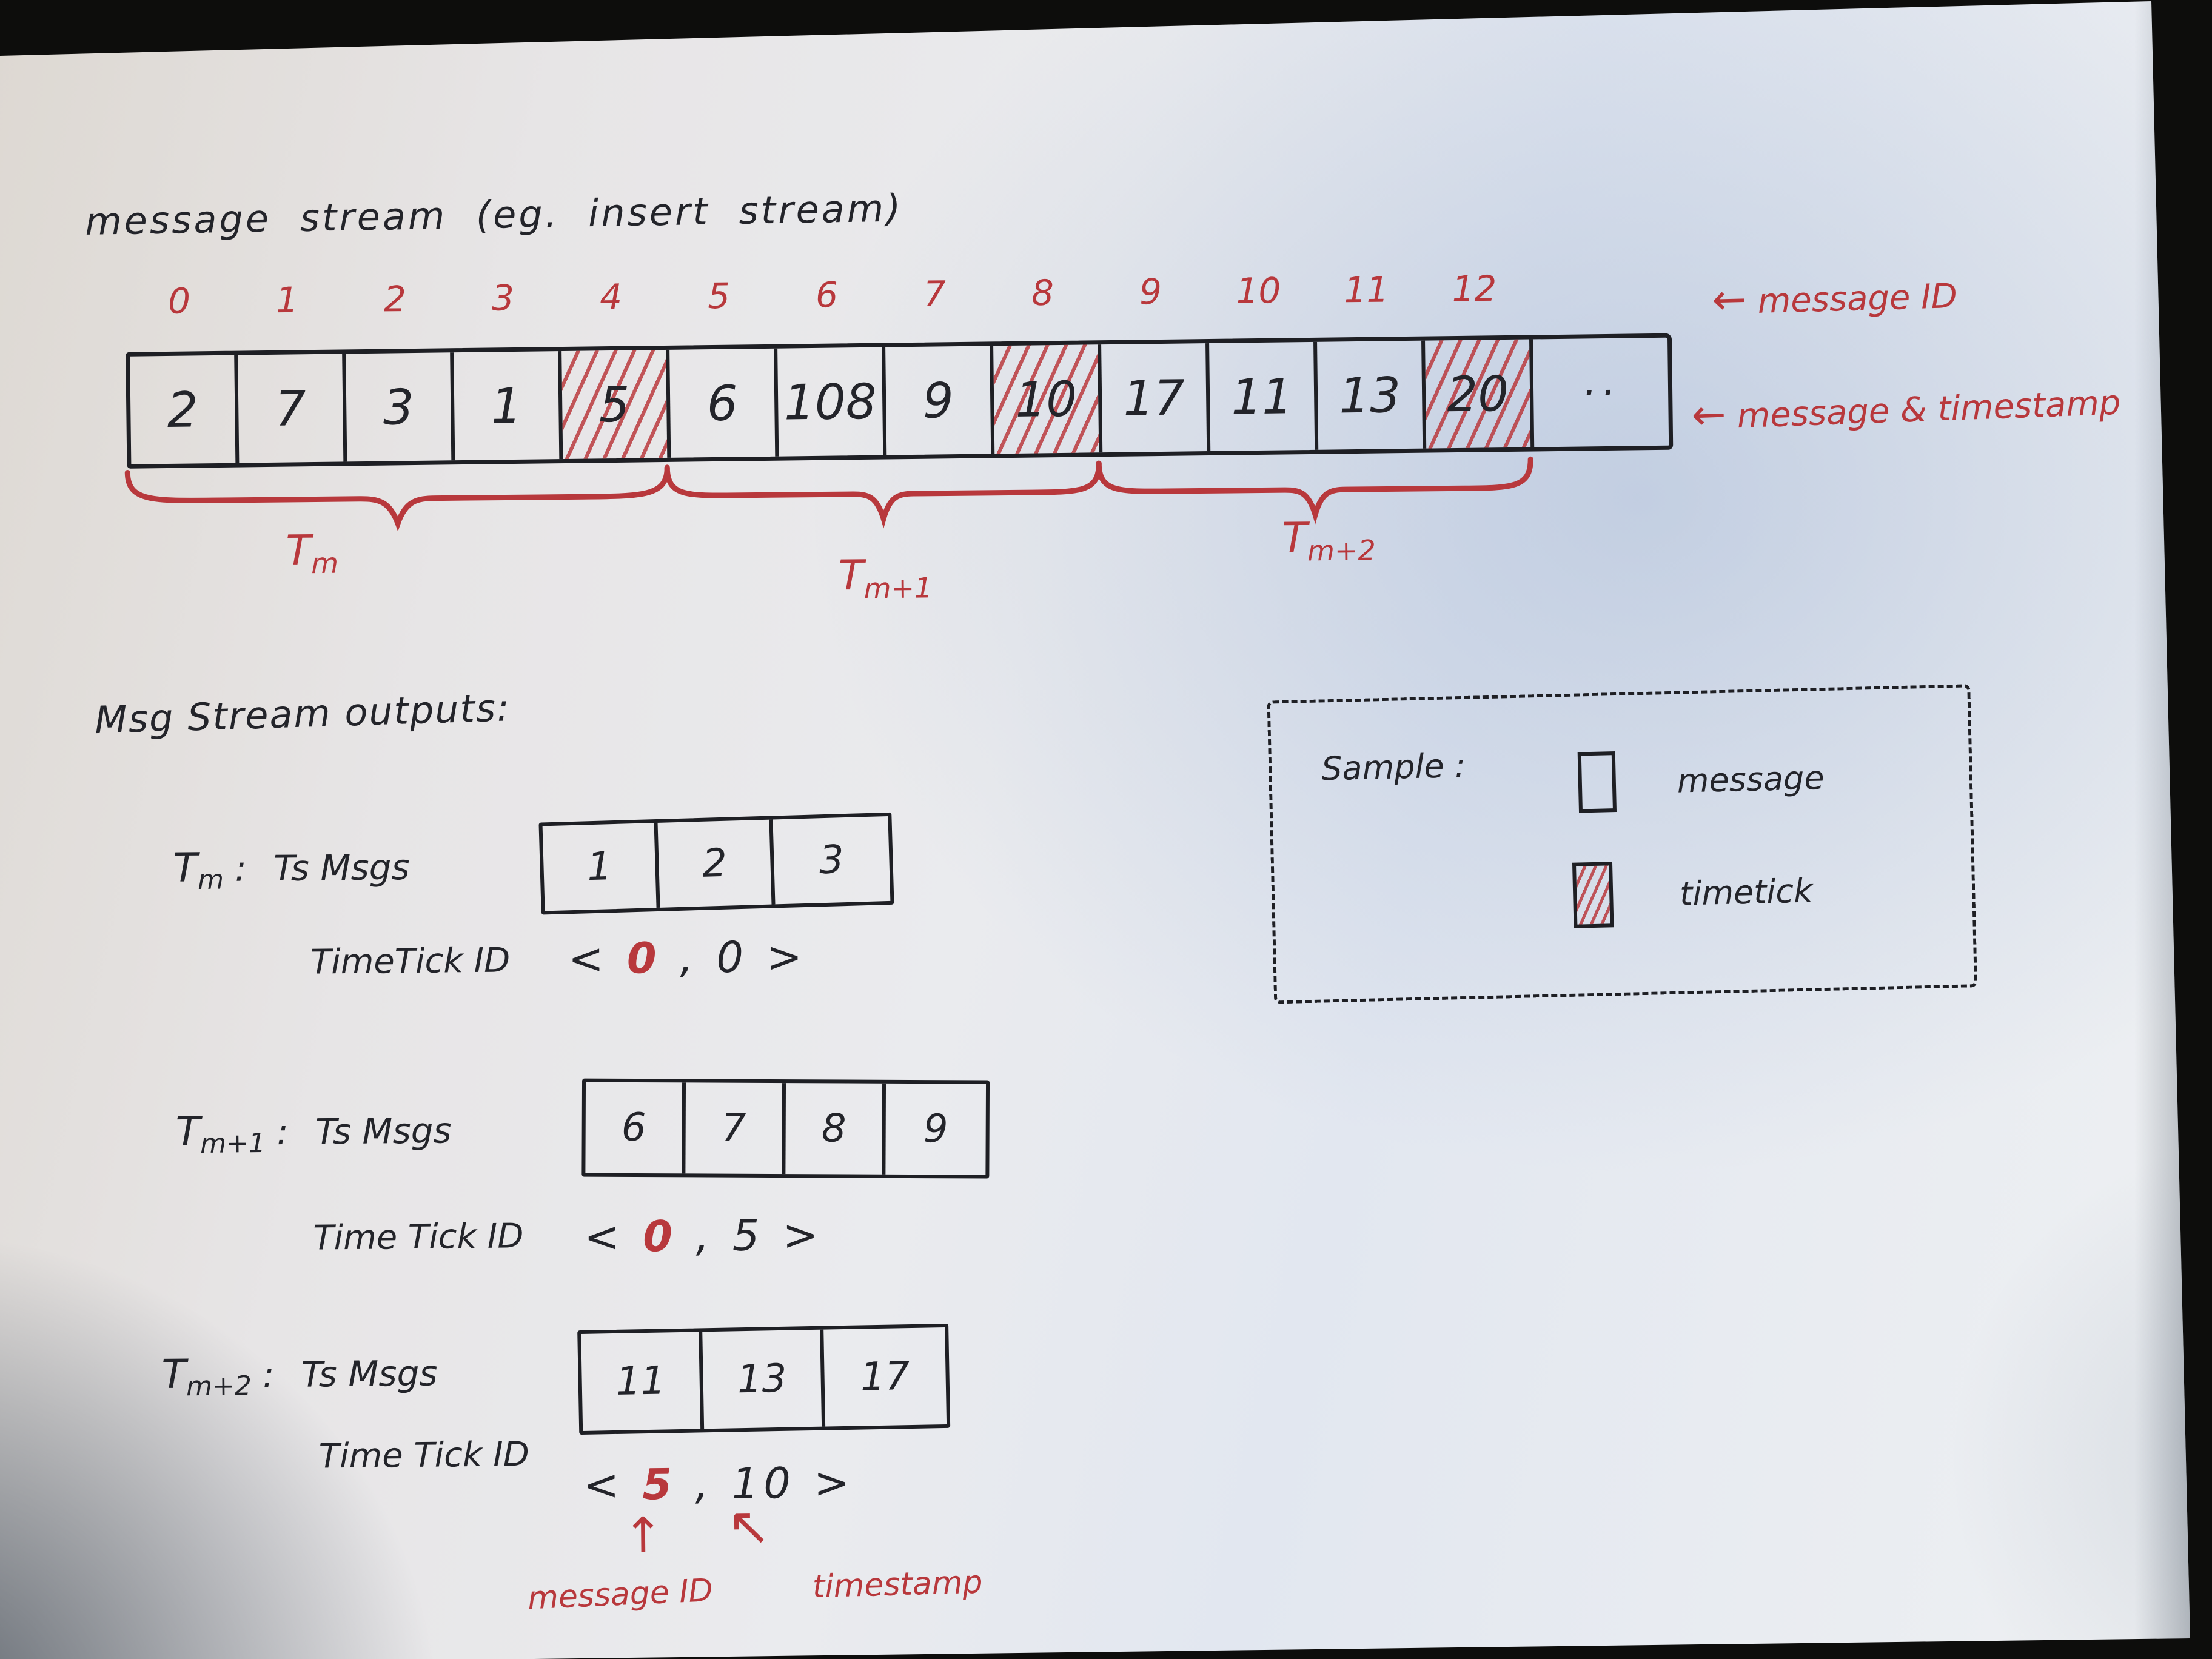 Image resolution: width=2212 pixels, height=1659 pixels. I want to click on brace-m, so click(397, 498).